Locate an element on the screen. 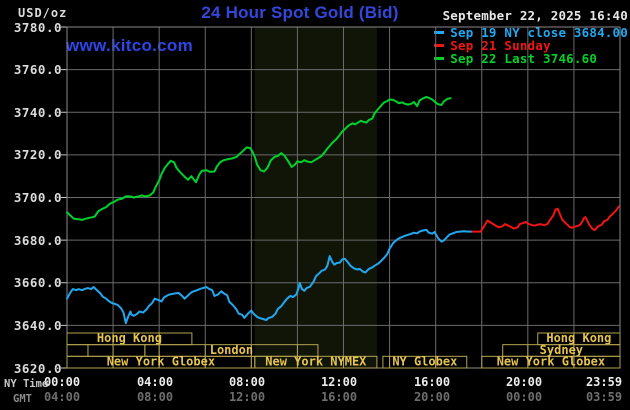 The width and height of the screenshot is (630, 410). x-tick-label-ny: 23:59 is located at coordinates (604, 382).